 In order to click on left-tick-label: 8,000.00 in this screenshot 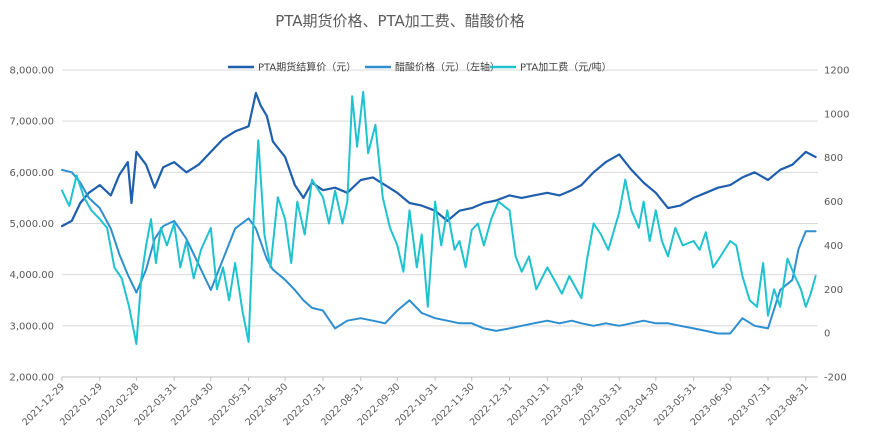, I will do `click(31, 71)`.